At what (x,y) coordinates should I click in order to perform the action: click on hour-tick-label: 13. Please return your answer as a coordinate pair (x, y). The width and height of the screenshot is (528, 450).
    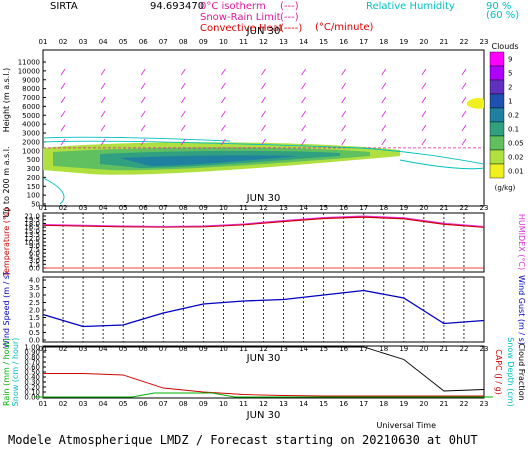
    Looking at the image, I should click on (283, 404).